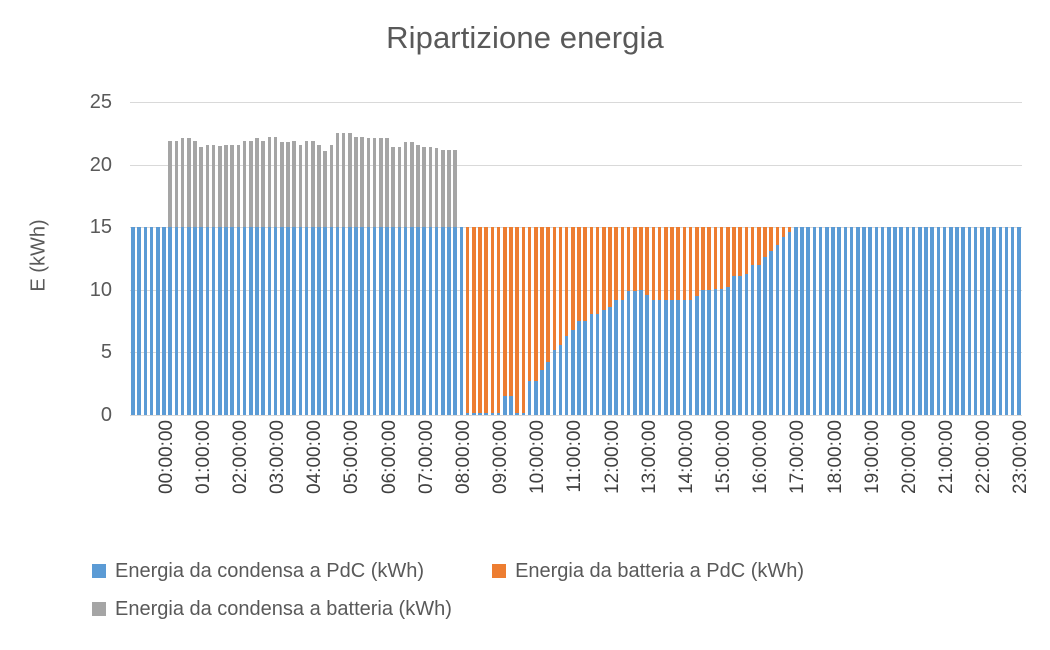 Image resolution: width=1050 pixels, height=650 pixels. I want to click on x-tick-label: 08:00:00, so click(463, 457).